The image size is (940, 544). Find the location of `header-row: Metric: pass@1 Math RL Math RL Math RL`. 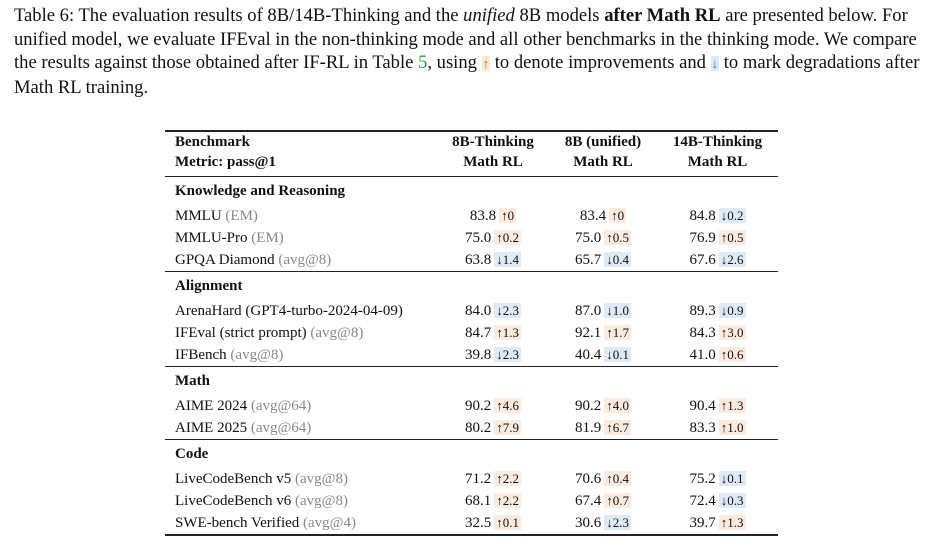

header-row: Metric: pass@1 Math RL Math RL Math RL is located at coordinates (471, 164).